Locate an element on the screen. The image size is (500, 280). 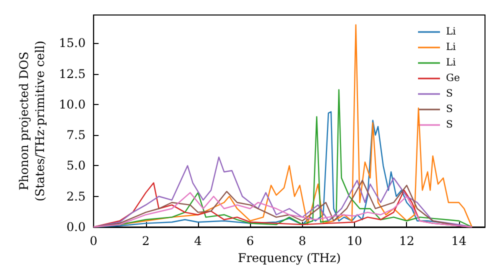
y-axis-title: Phonon projected DOS (States/THz·primitive cell) is located at coordinates (32, 121).